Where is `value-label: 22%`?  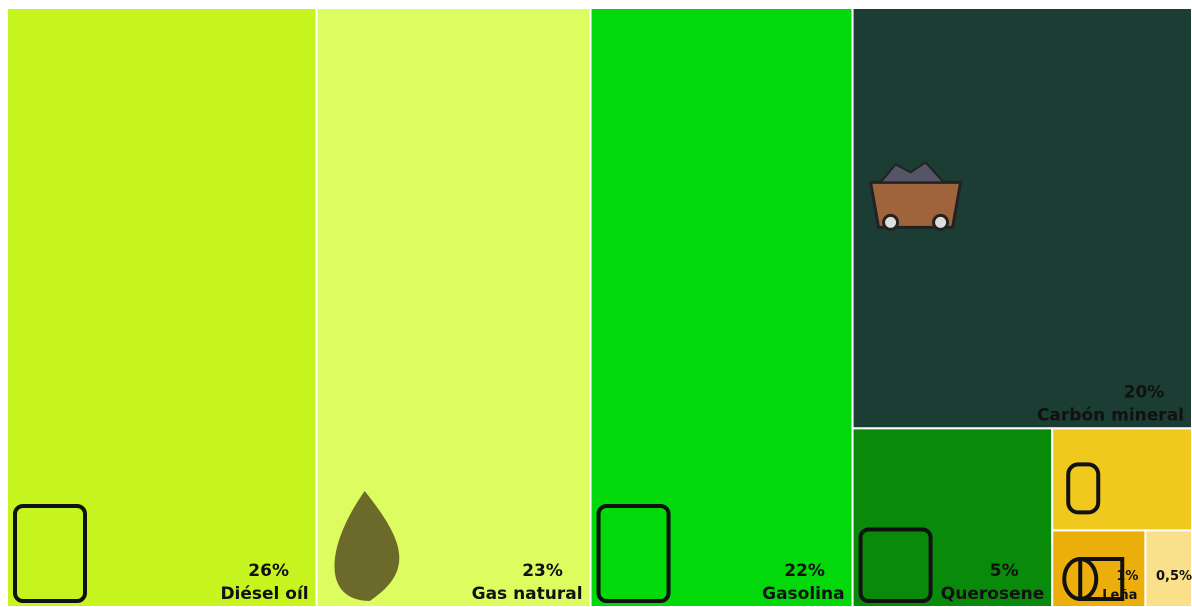 value-label: 22% is located at coordinates (804, 571).